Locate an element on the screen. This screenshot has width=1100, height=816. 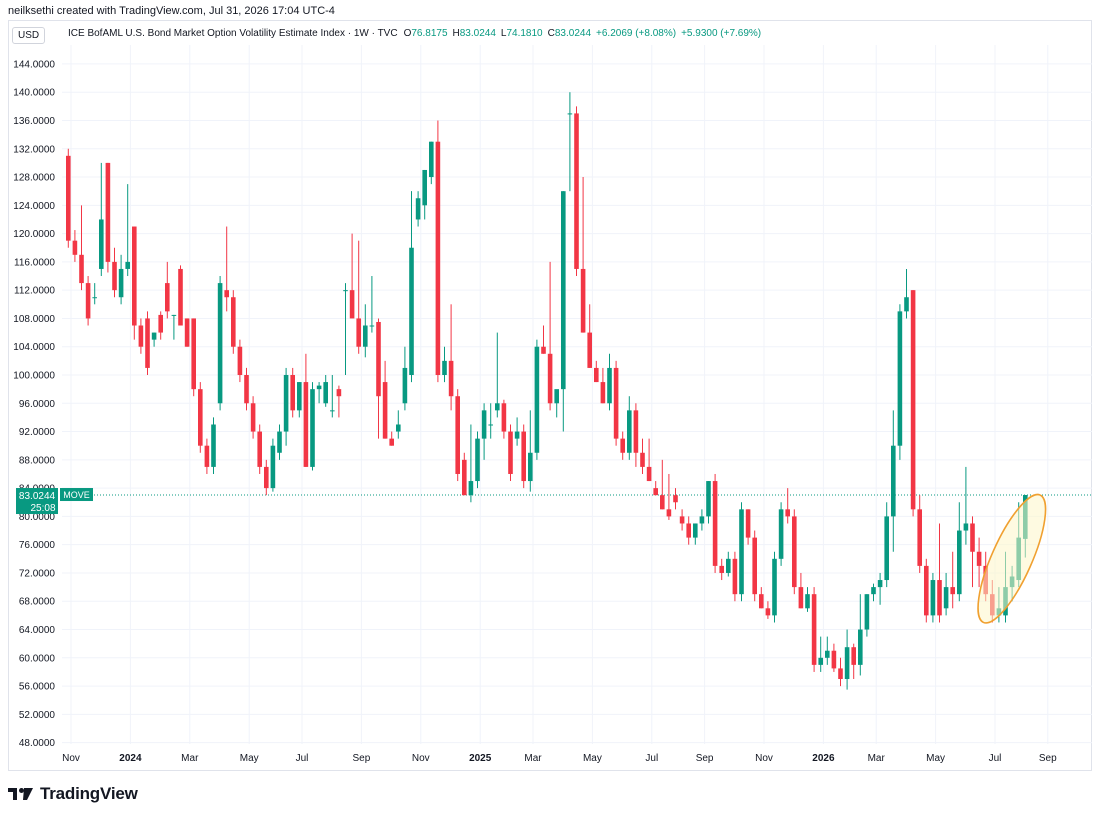
x-tick-label: Nov is located at coordinates (71, 758).